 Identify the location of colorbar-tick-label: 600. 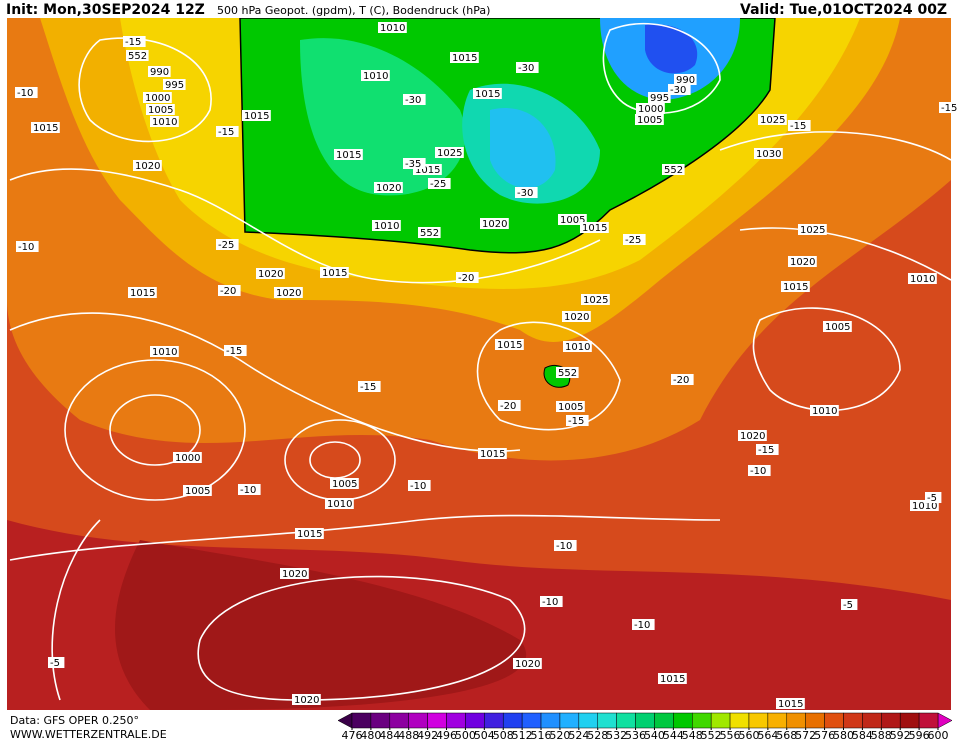
(938, 735).